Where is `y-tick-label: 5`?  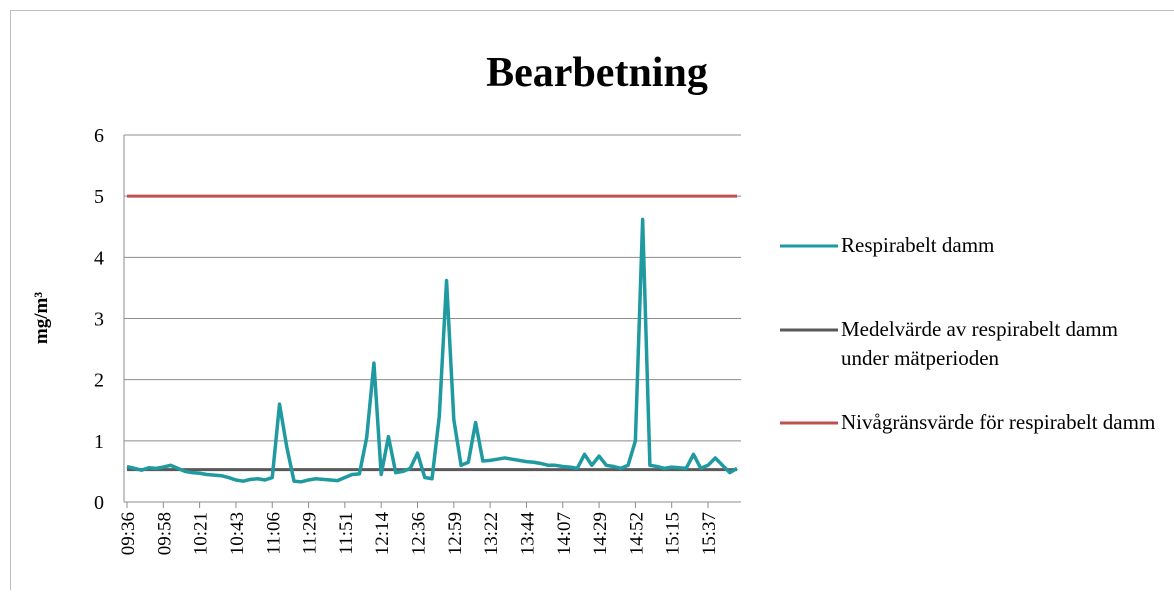 y-tick-label: 5 is located at coordinates (99, 197).